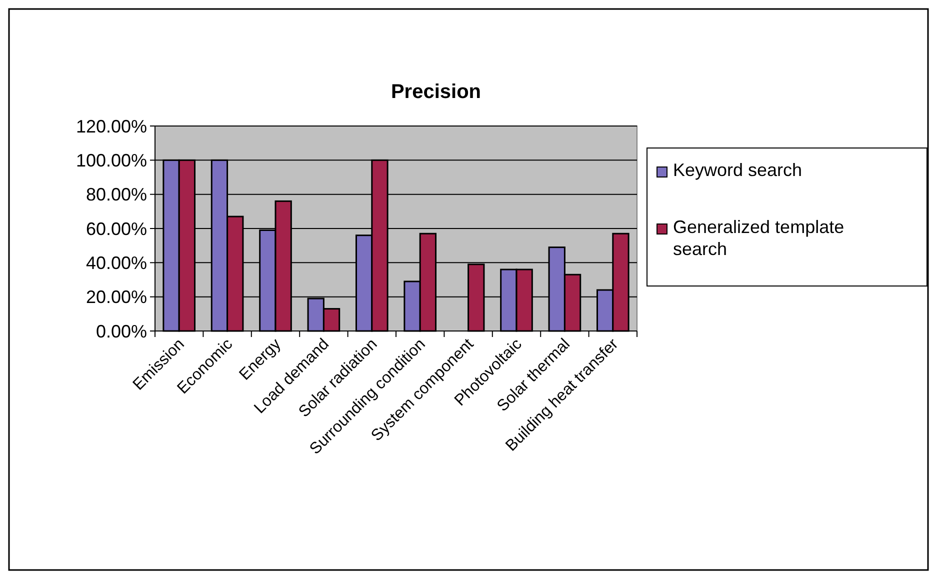  What do you see at coordinates (111, 160) in the screenshot?
I see `y-tick-label: 100.00%` at bounding box center [111, 160].